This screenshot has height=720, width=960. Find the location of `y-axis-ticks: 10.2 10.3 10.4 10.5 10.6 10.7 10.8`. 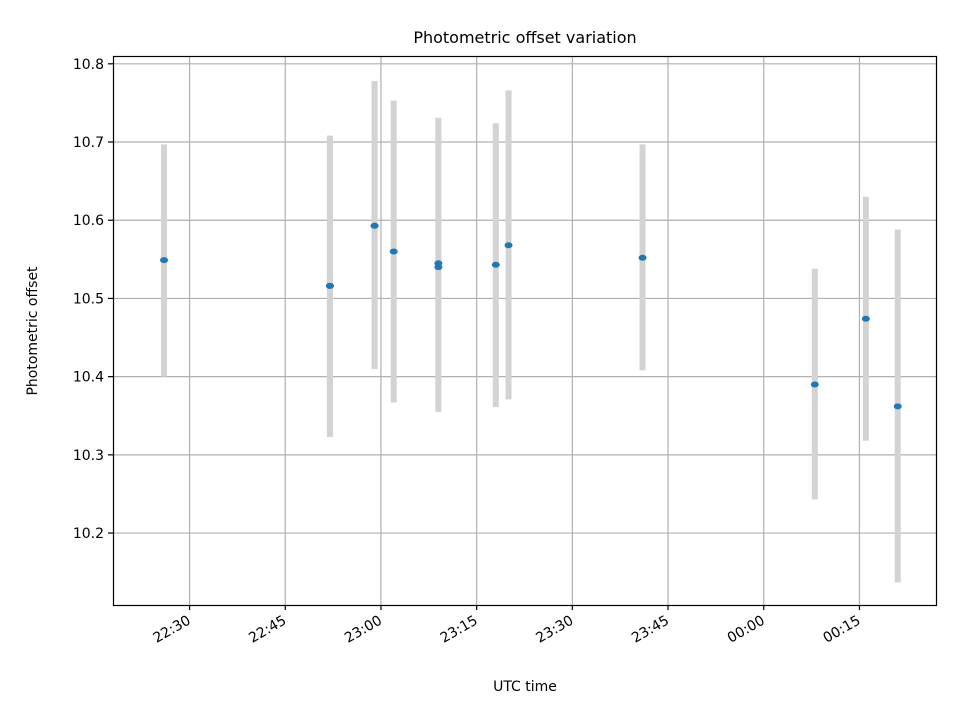

y-axis-ticks: 10.2 10.3 10.4 10.5 10.6 10.7 10.8 is located at coordinates (93, 299).